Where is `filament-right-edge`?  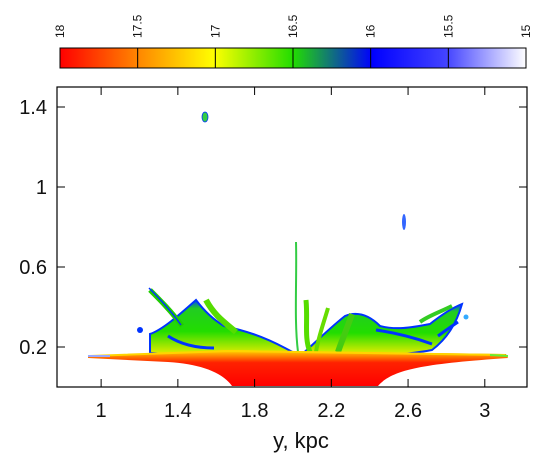
filament-right-edge is located at coordinates (404, 337).